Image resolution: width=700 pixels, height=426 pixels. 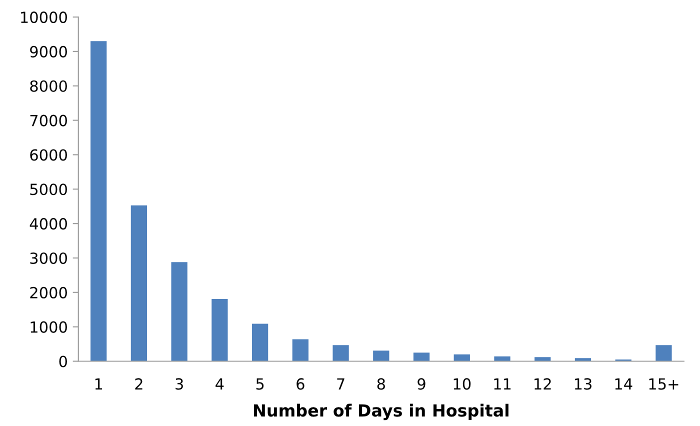 I want to click on x-tick-label: 15+, so click(x=663, y=384).